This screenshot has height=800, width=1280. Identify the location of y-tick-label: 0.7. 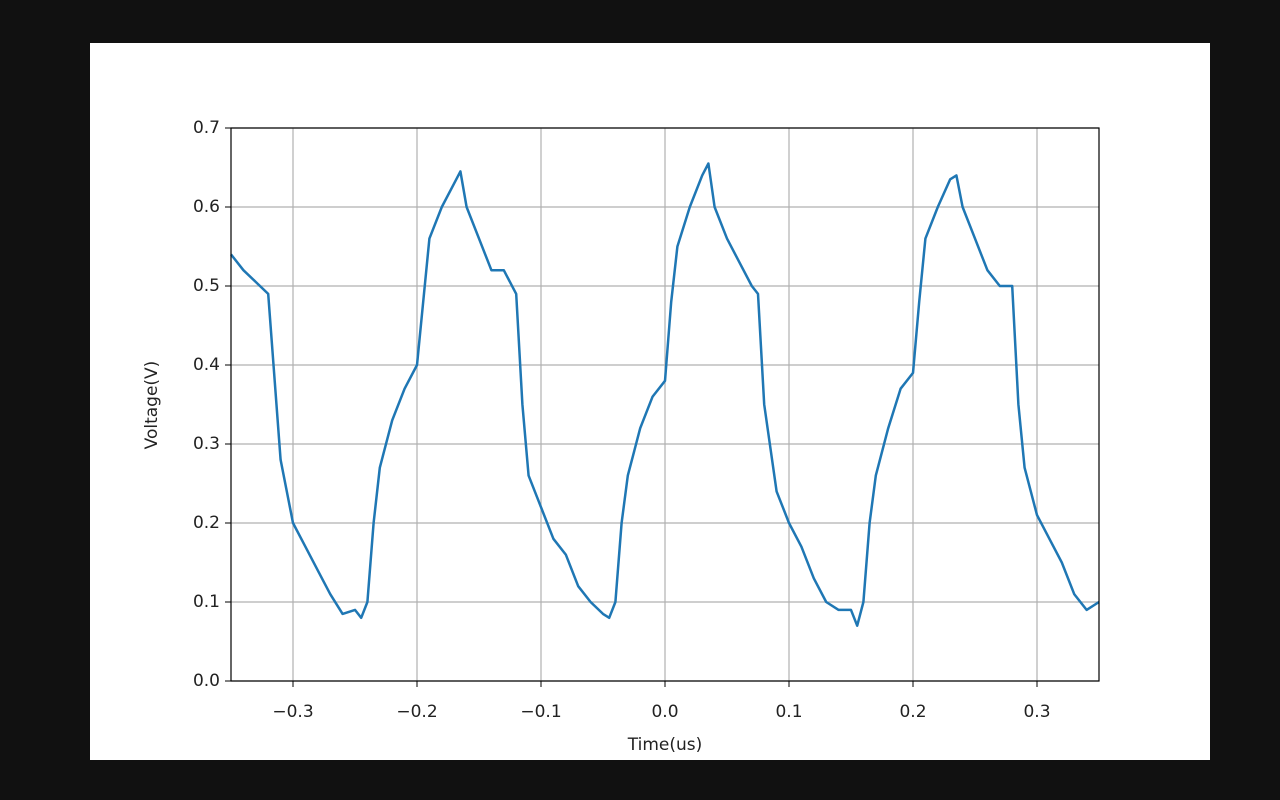
(206, 128).